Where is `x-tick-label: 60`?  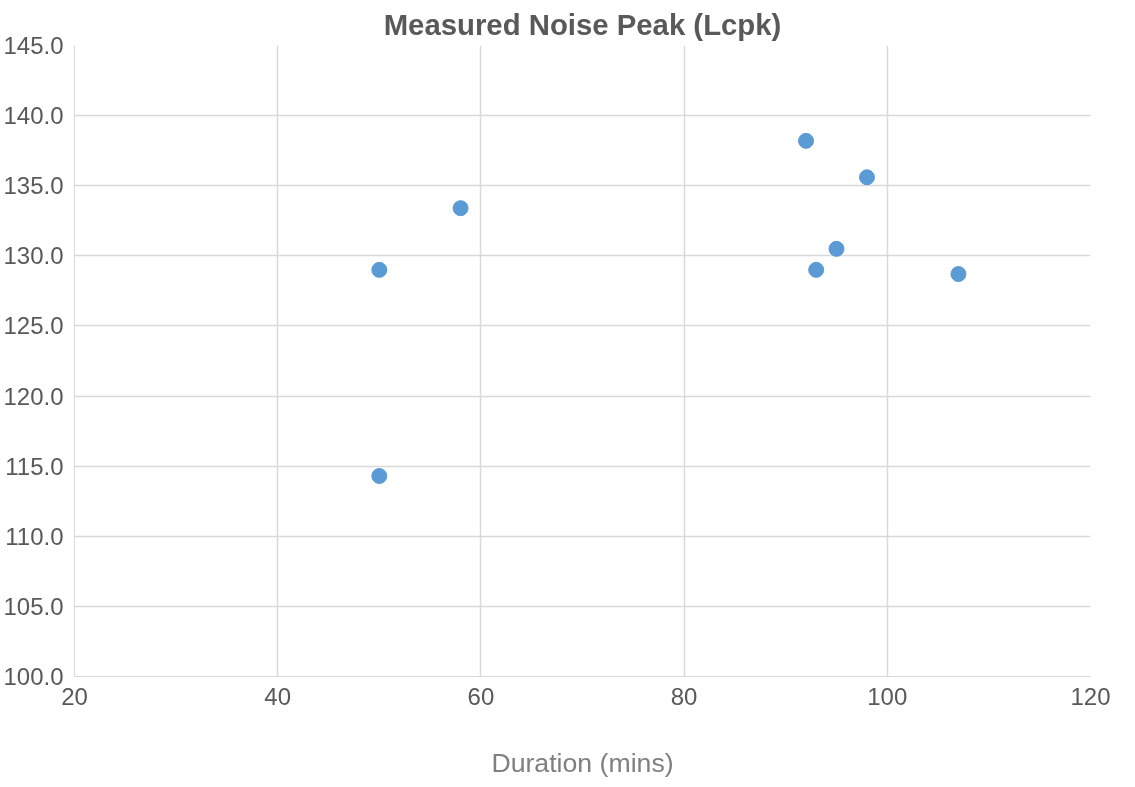 x-tick-label: 60 is located at coordinates (481, 696).